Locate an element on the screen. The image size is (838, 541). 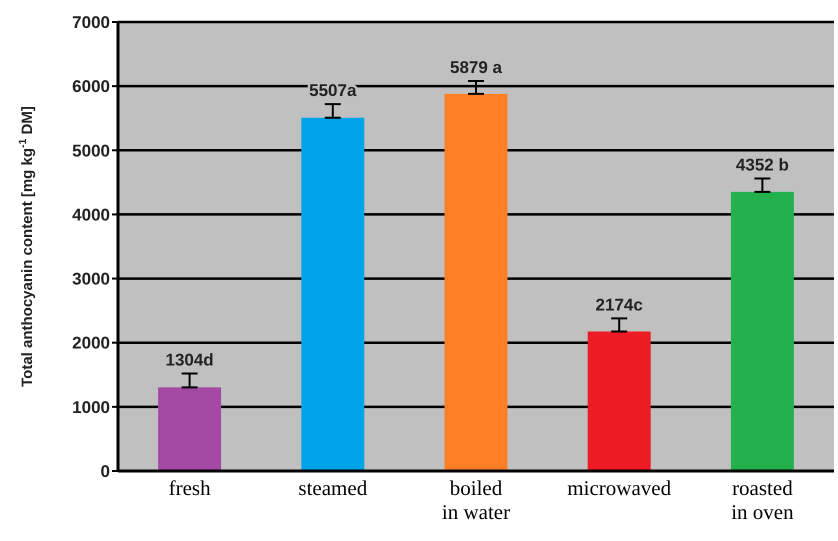
data-label: 5879 a is located at coordinates (476, 68).